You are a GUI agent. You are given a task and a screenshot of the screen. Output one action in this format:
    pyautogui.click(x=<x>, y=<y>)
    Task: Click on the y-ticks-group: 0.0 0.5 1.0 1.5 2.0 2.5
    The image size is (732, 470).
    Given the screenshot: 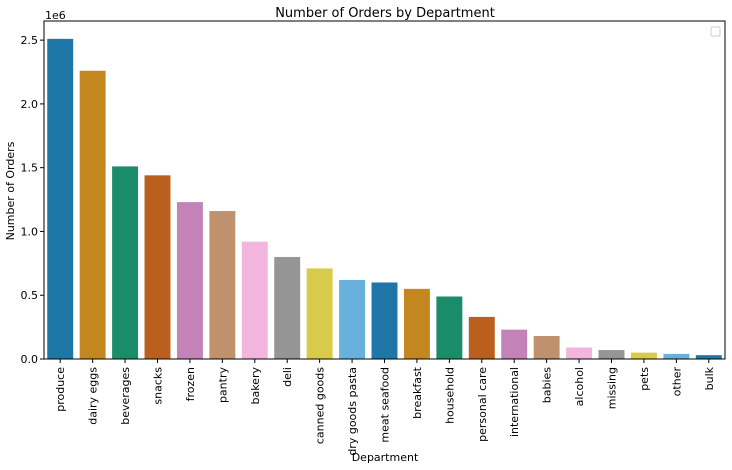 What is the action you would take?
    pyautogui.click(x=32, y=200)
    